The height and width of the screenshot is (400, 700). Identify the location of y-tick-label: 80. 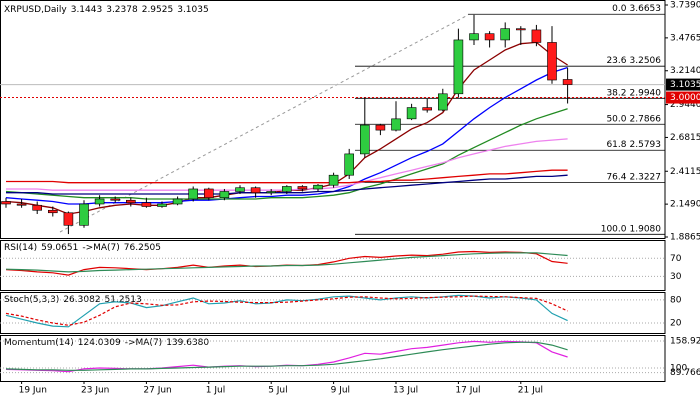
(676, 300).